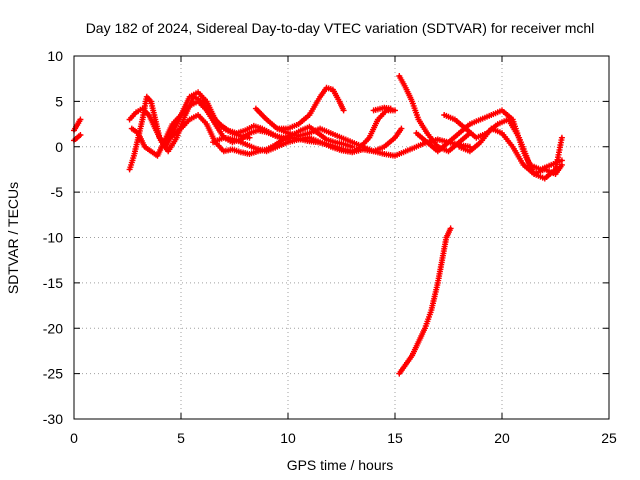  Describe the element at coordinates (181, 438) in the screenshot. I see `x-tick-label: 5` at that location.